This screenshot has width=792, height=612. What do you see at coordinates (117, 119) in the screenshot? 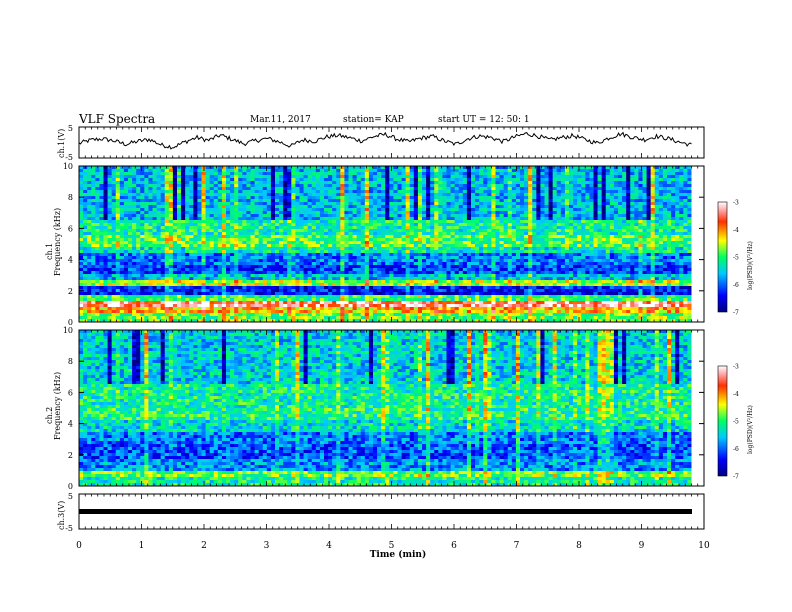
I see `chart-title: VLF Spectra` at bounding box center [117, 119].